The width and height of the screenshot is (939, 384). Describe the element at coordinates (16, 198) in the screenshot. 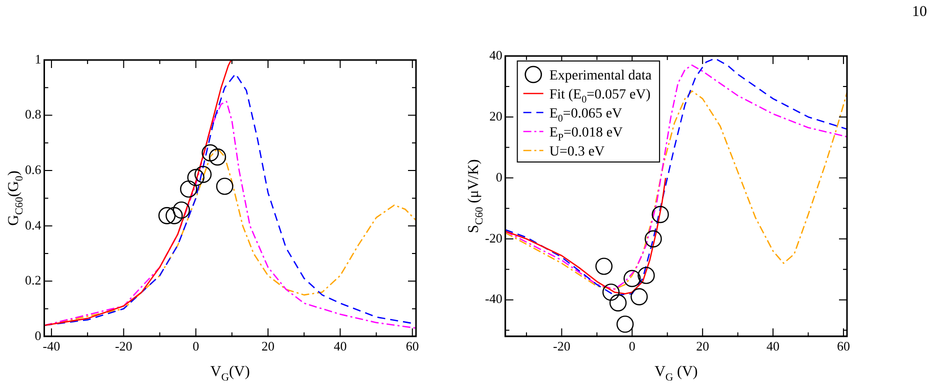

I see `y-axis-title: GC60(G0)` at that location.